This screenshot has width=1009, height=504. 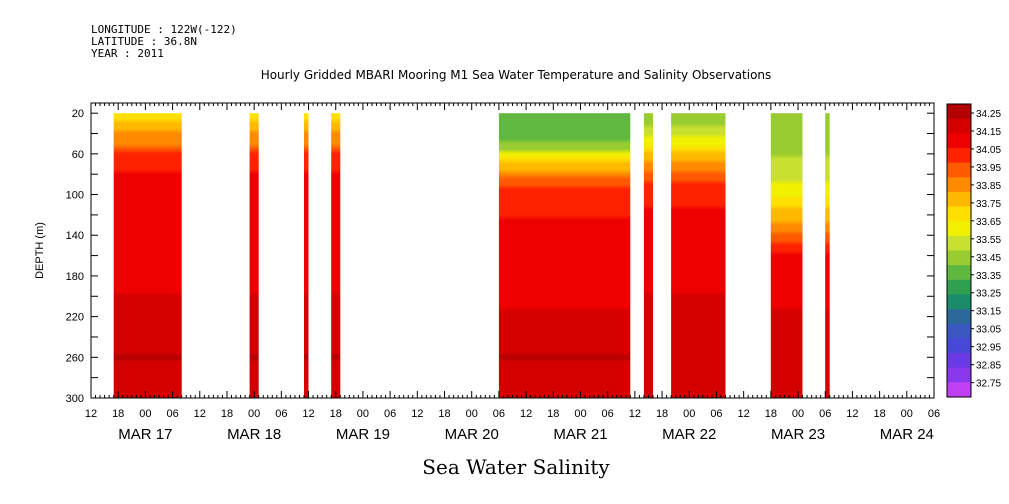 What do you see at coordinates (907, 434) in the screenshot?
I see `x-day-label: MAR 24` at bounding box center [907, 434].